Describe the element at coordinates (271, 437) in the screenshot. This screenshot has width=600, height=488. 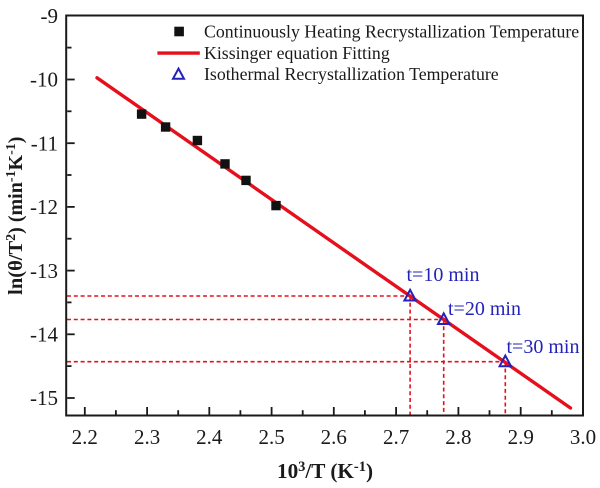
I see `svg-text: 2.5` at that location.